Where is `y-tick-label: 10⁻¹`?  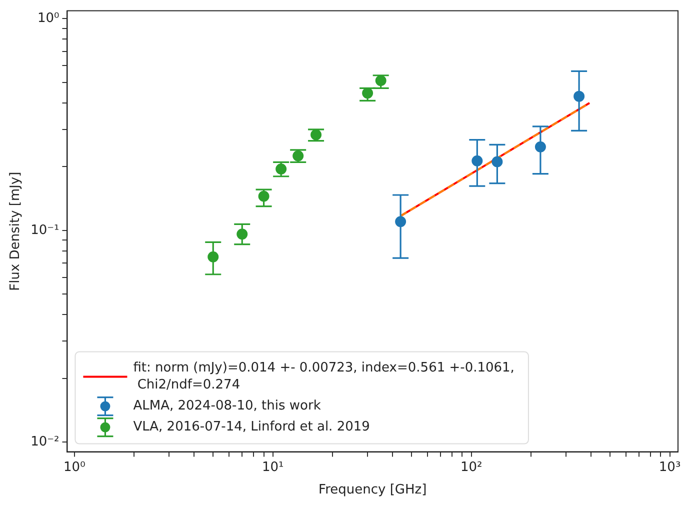 y-tick-label: 10⁻¹ is located at coordinates (45, 230).